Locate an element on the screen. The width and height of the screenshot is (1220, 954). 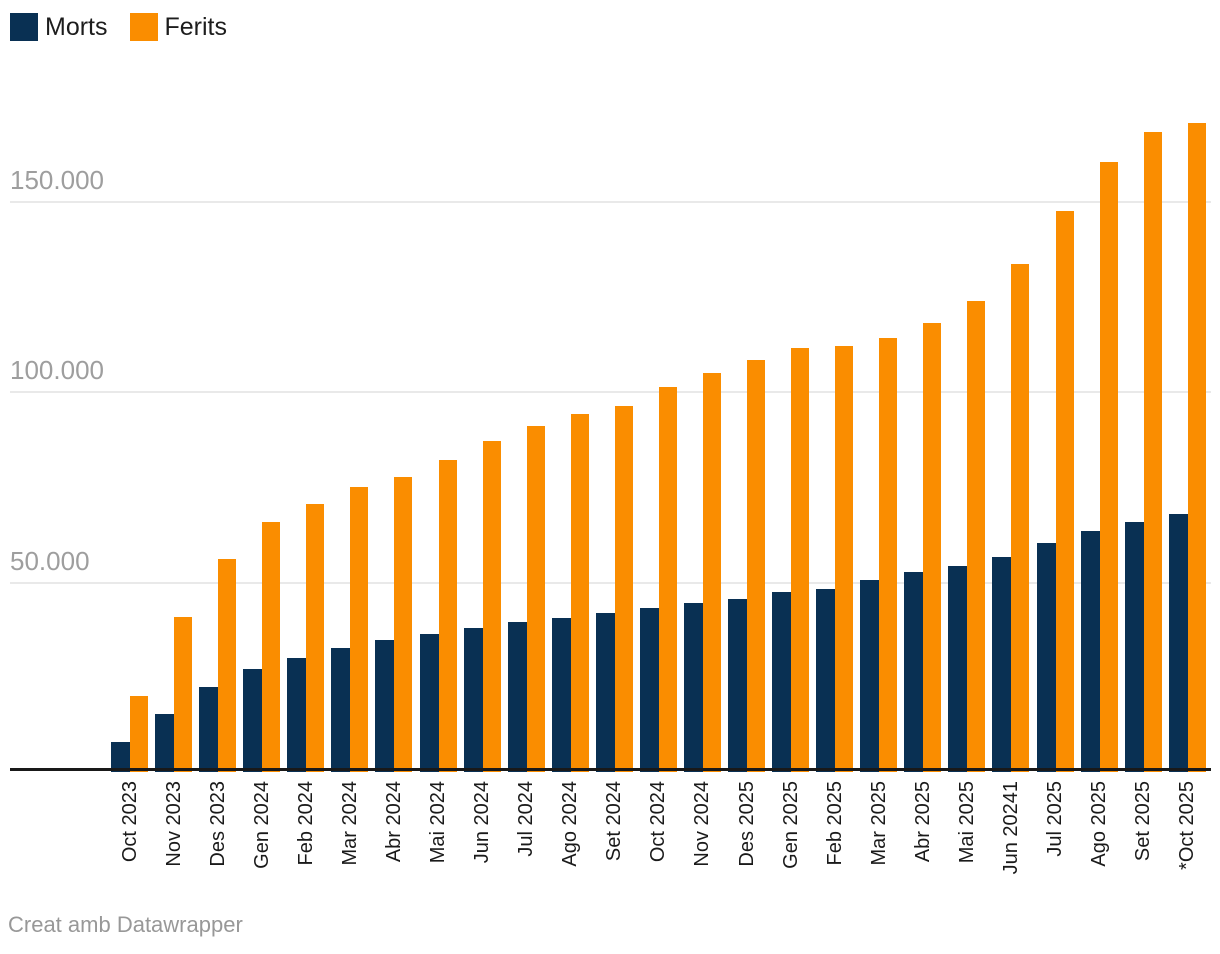
legend-label-ferits: Ferits is located at coordinates (196, 27).